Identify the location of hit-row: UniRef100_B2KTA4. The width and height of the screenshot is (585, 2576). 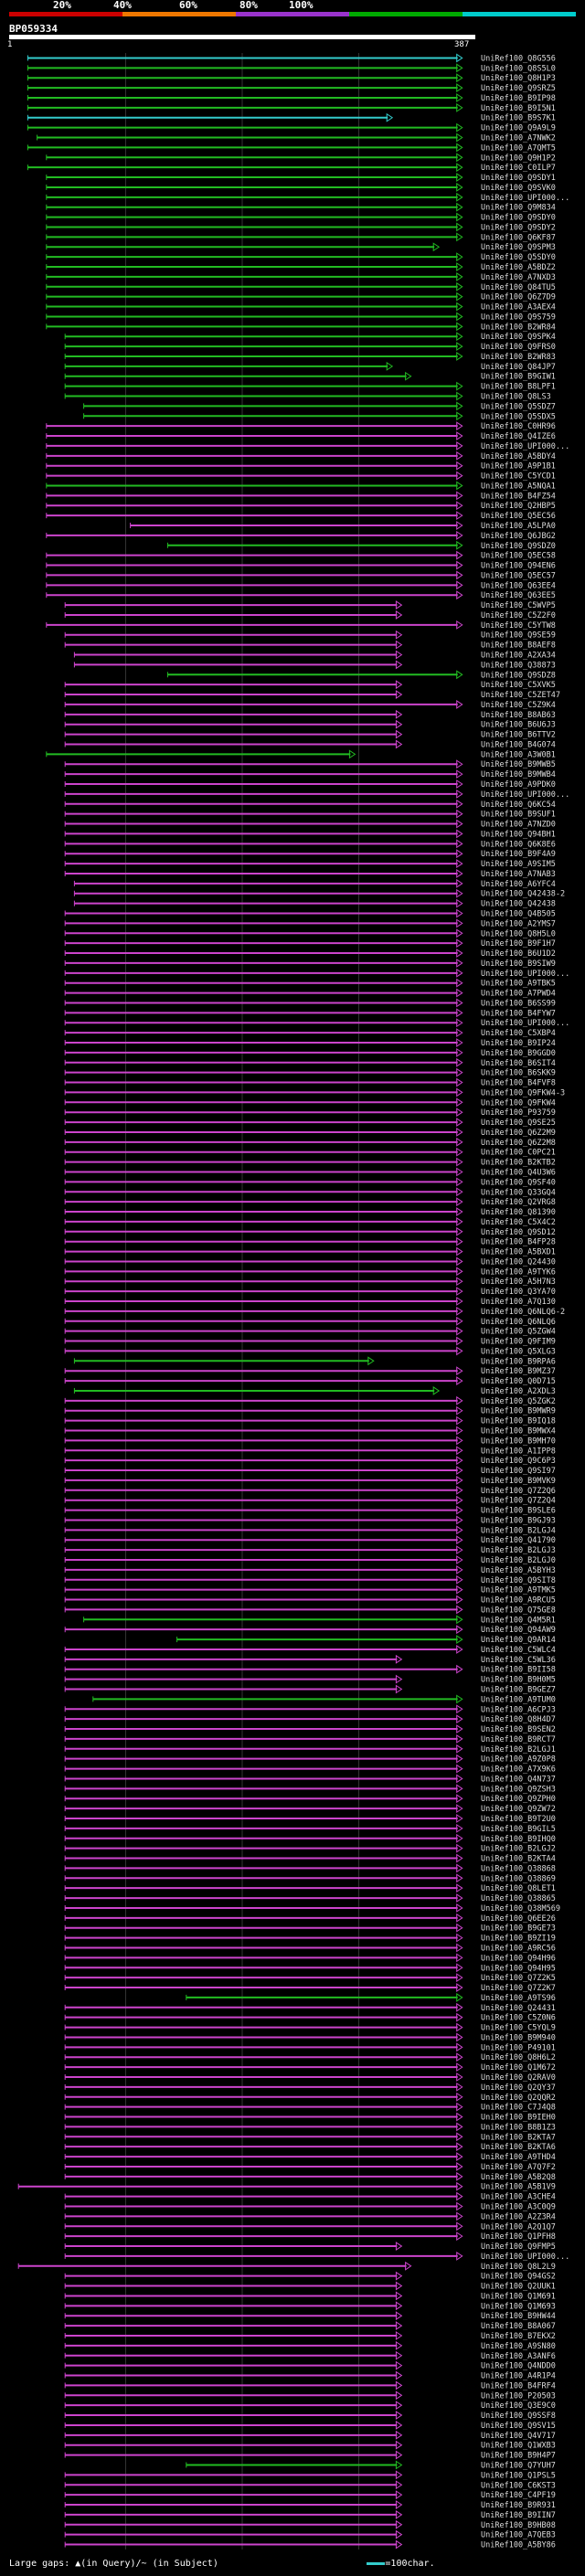
(310, 1858).